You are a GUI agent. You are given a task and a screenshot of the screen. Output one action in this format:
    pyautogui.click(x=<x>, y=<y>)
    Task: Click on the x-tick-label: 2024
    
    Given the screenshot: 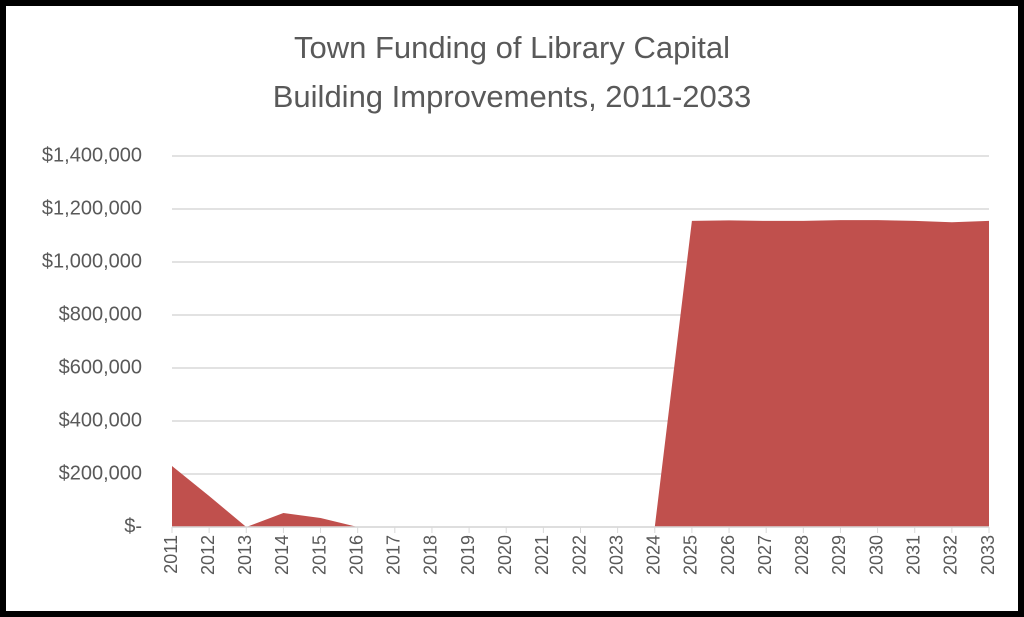 What is the action you would take?
    pyautogui.click(x=654, y=555)
    